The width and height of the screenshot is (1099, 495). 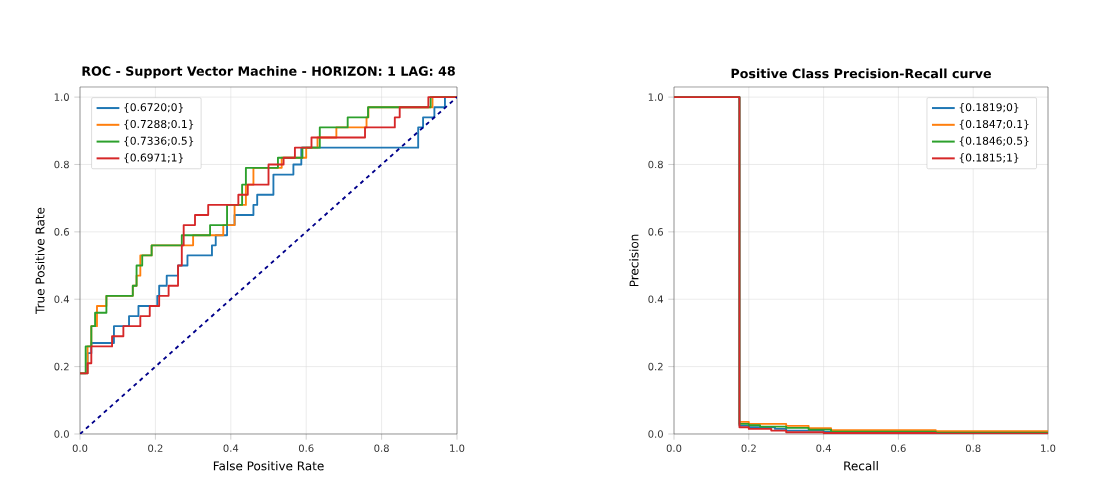 What do you see at coordinates (153, 108) in the screenshot?
I see `legend-label: {0.6720;0}` at bounding box center [153, 108].